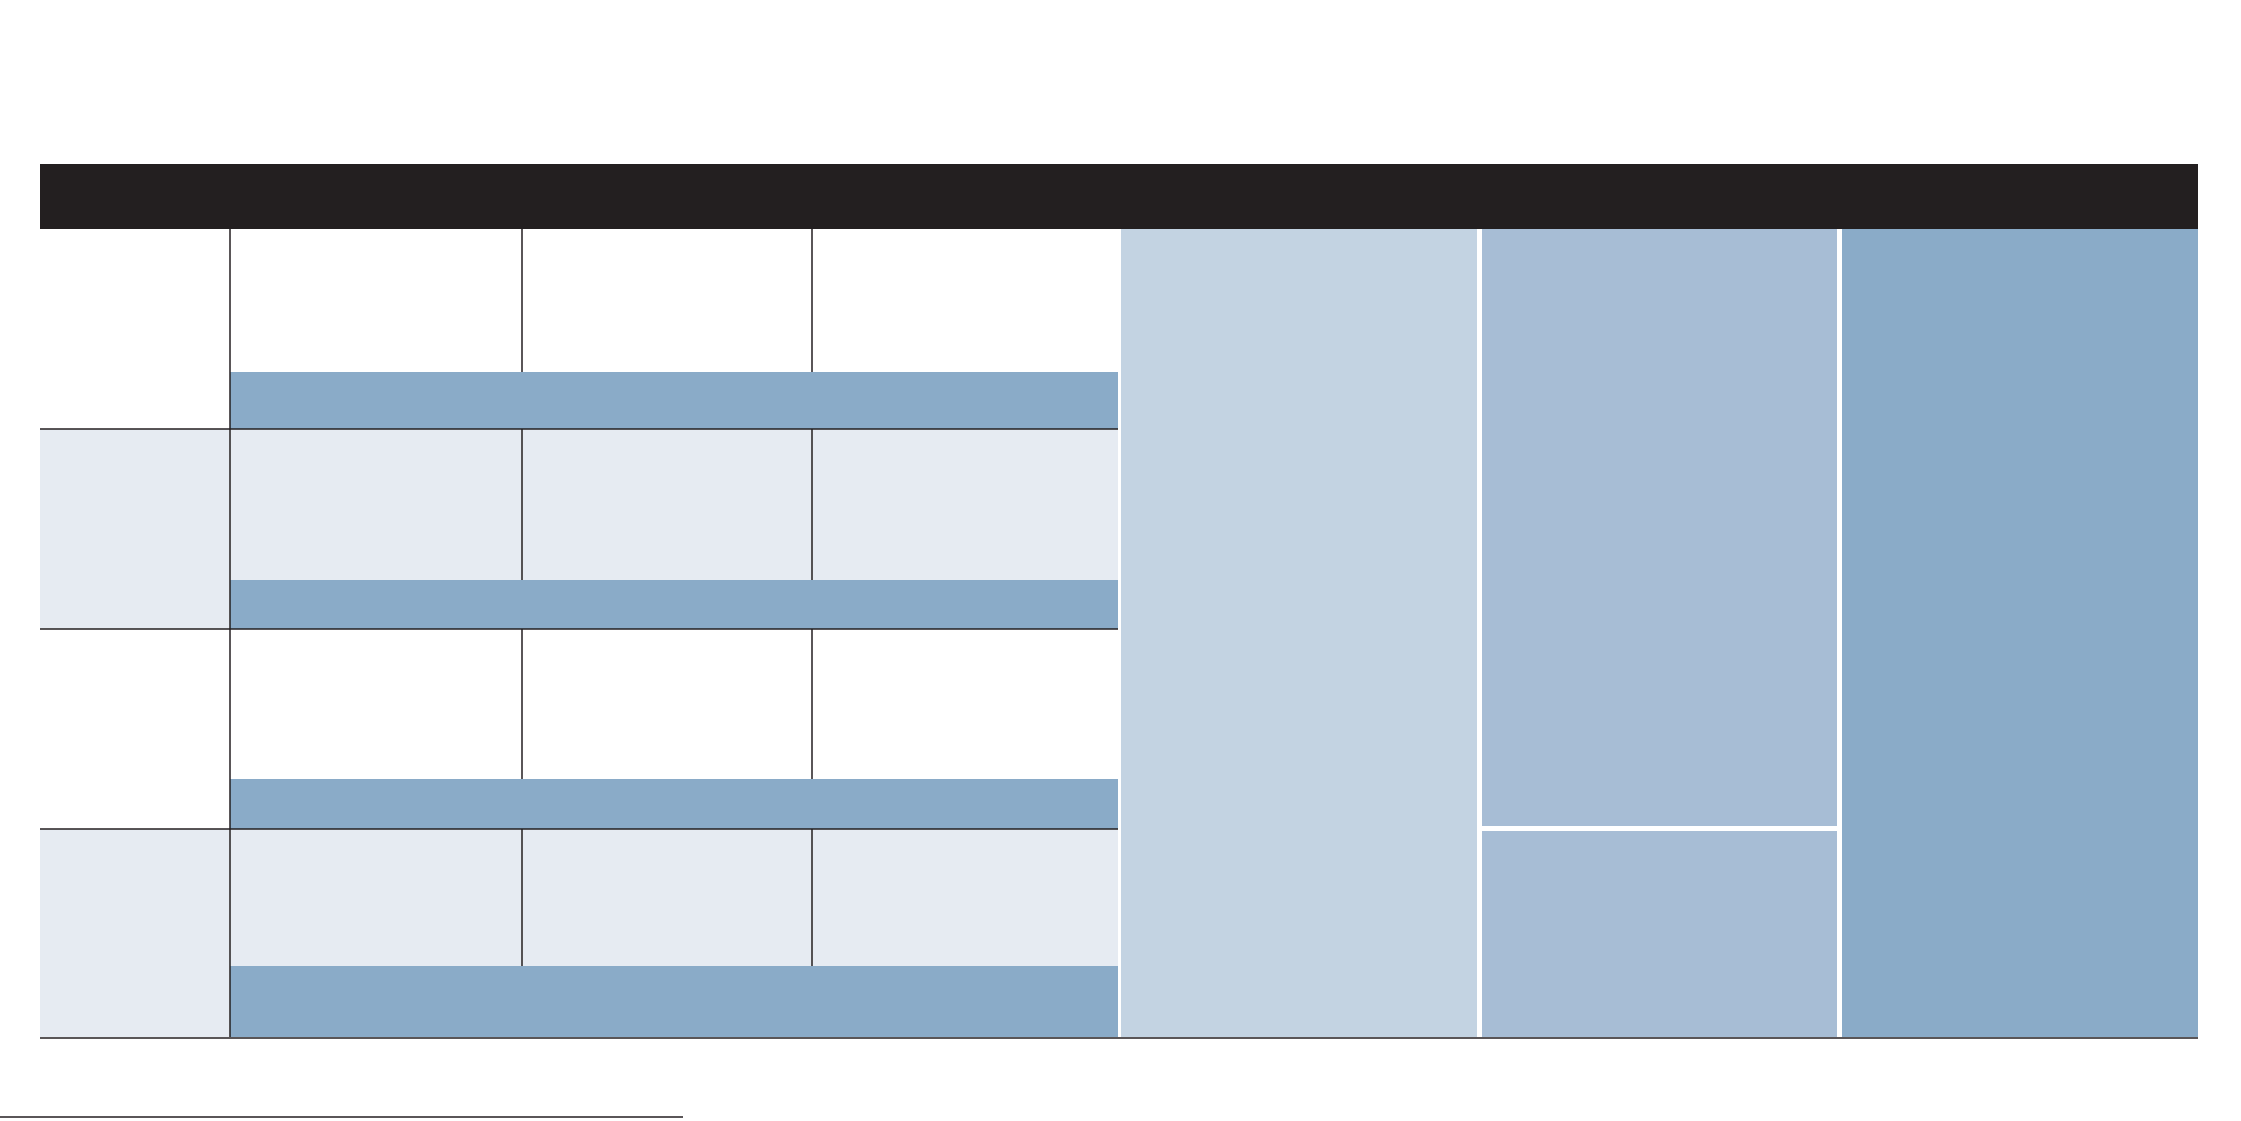 The height and width of the screenshot is (1121, 2241). What do you see at coordinates (1119, 196) in the screenshot?
I see `header-bar` at bounding box center [1119, 196].